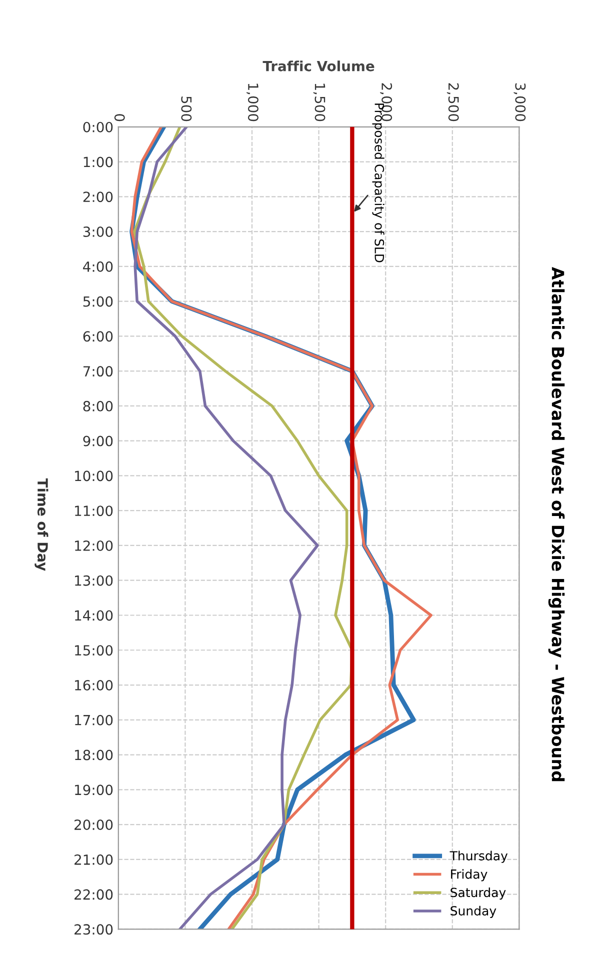  Describe the element at coordinates (252, 103) in the screenshot. I see `x-tick-label: 1,000` at that location.